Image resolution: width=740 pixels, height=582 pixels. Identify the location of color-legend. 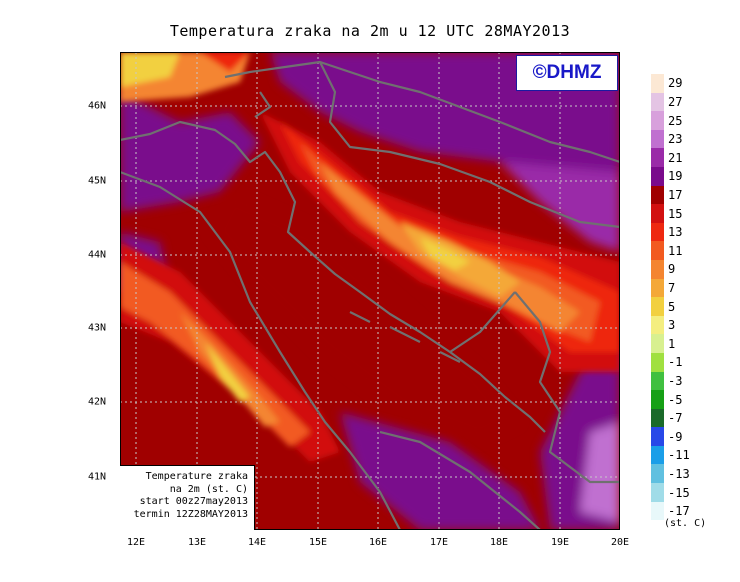
(657, 297).